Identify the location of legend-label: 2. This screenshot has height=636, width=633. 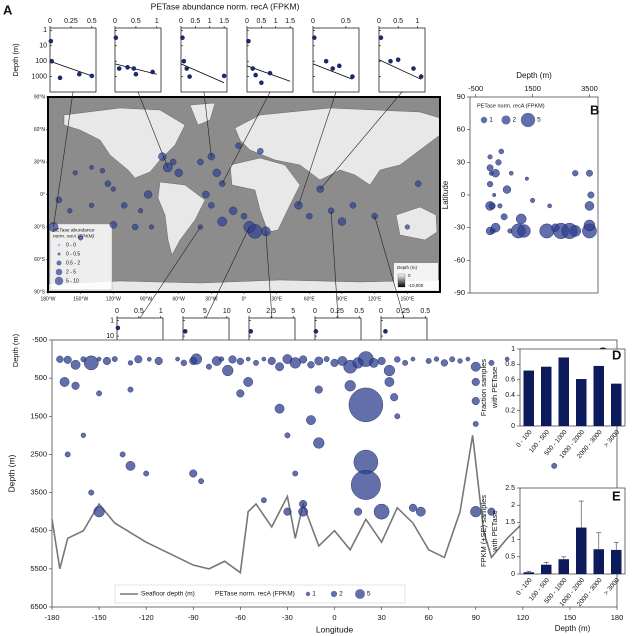
(515, 120).